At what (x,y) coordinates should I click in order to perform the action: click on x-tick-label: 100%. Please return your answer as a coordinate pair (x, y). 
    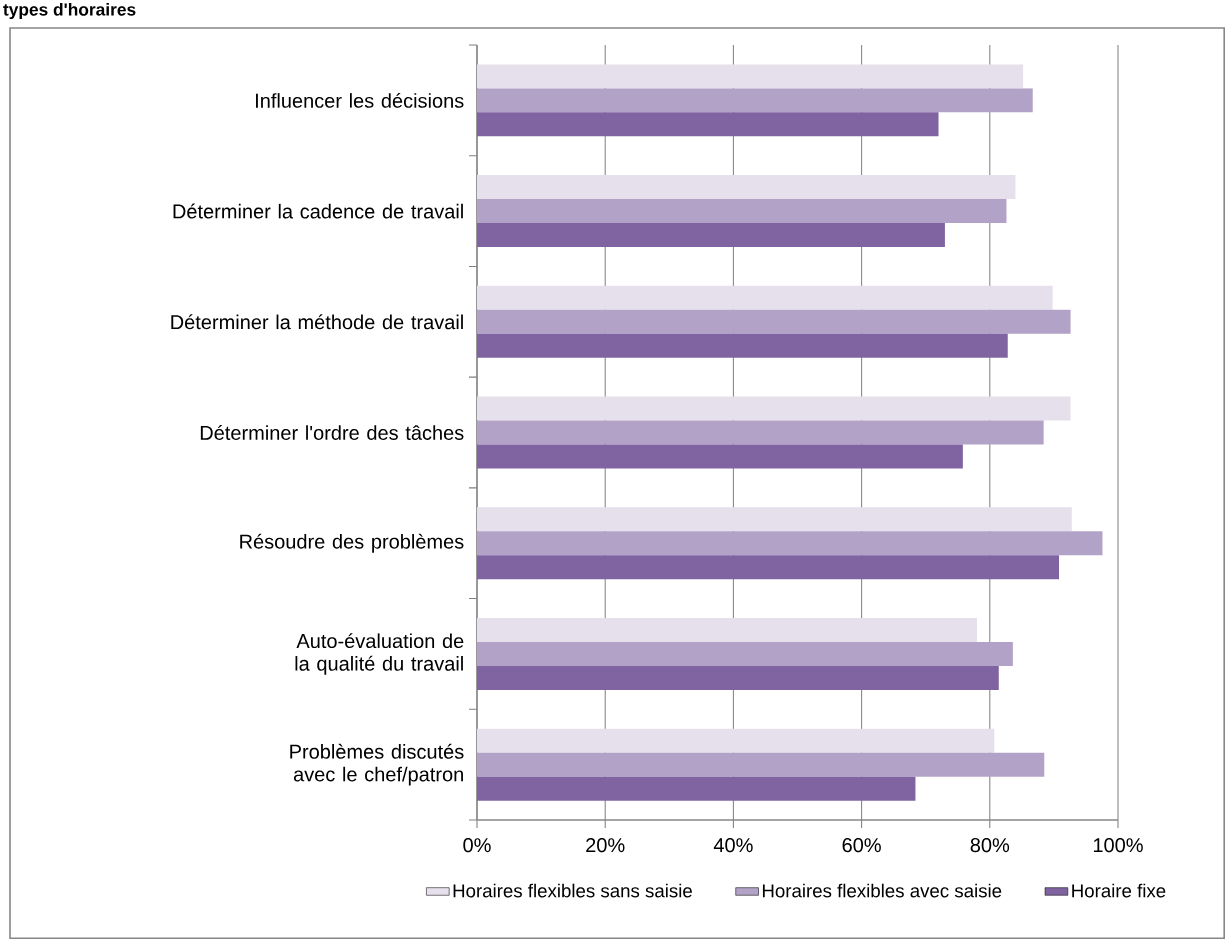
    Looking at the image, I should click on (1118, 845).